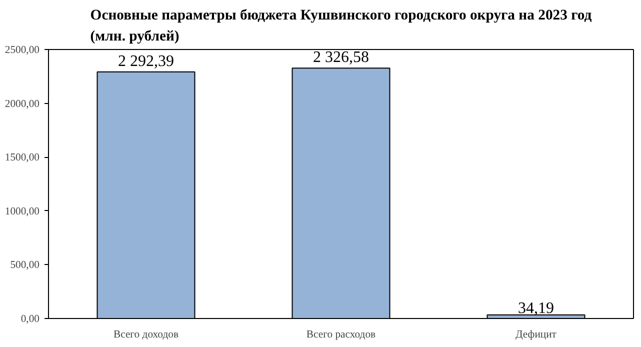 This screenshot has width=641, height=347. What do you see at coordinates (341, 335) in the screenshot?
I see `x-tick-label: Всего расходов` at bounding box center [341, 335].